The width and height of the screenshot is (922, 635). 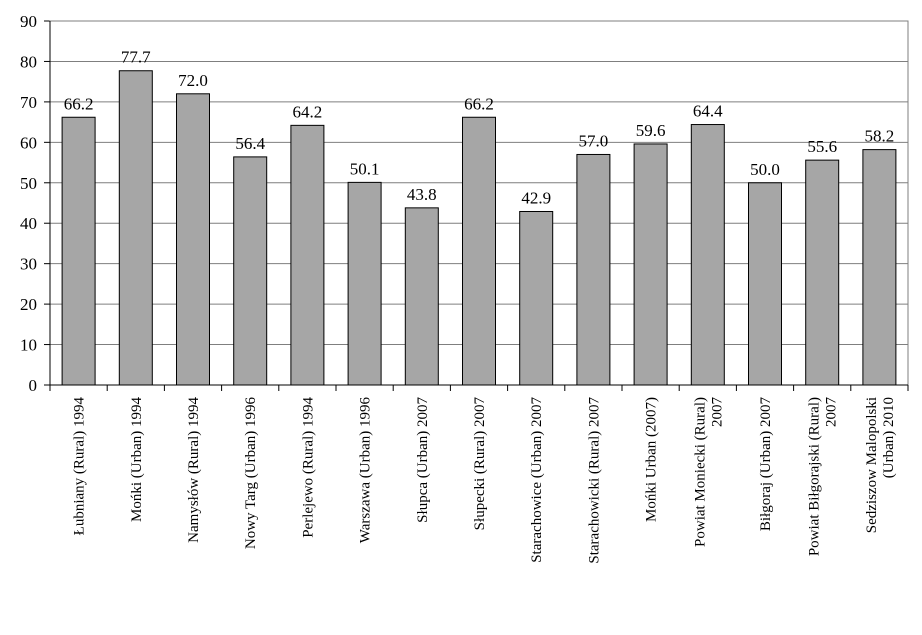 What do you see at coordinates (536, 197) in the screenshot?
I see `data-label: 42.9` at bounding box center [536, 197].